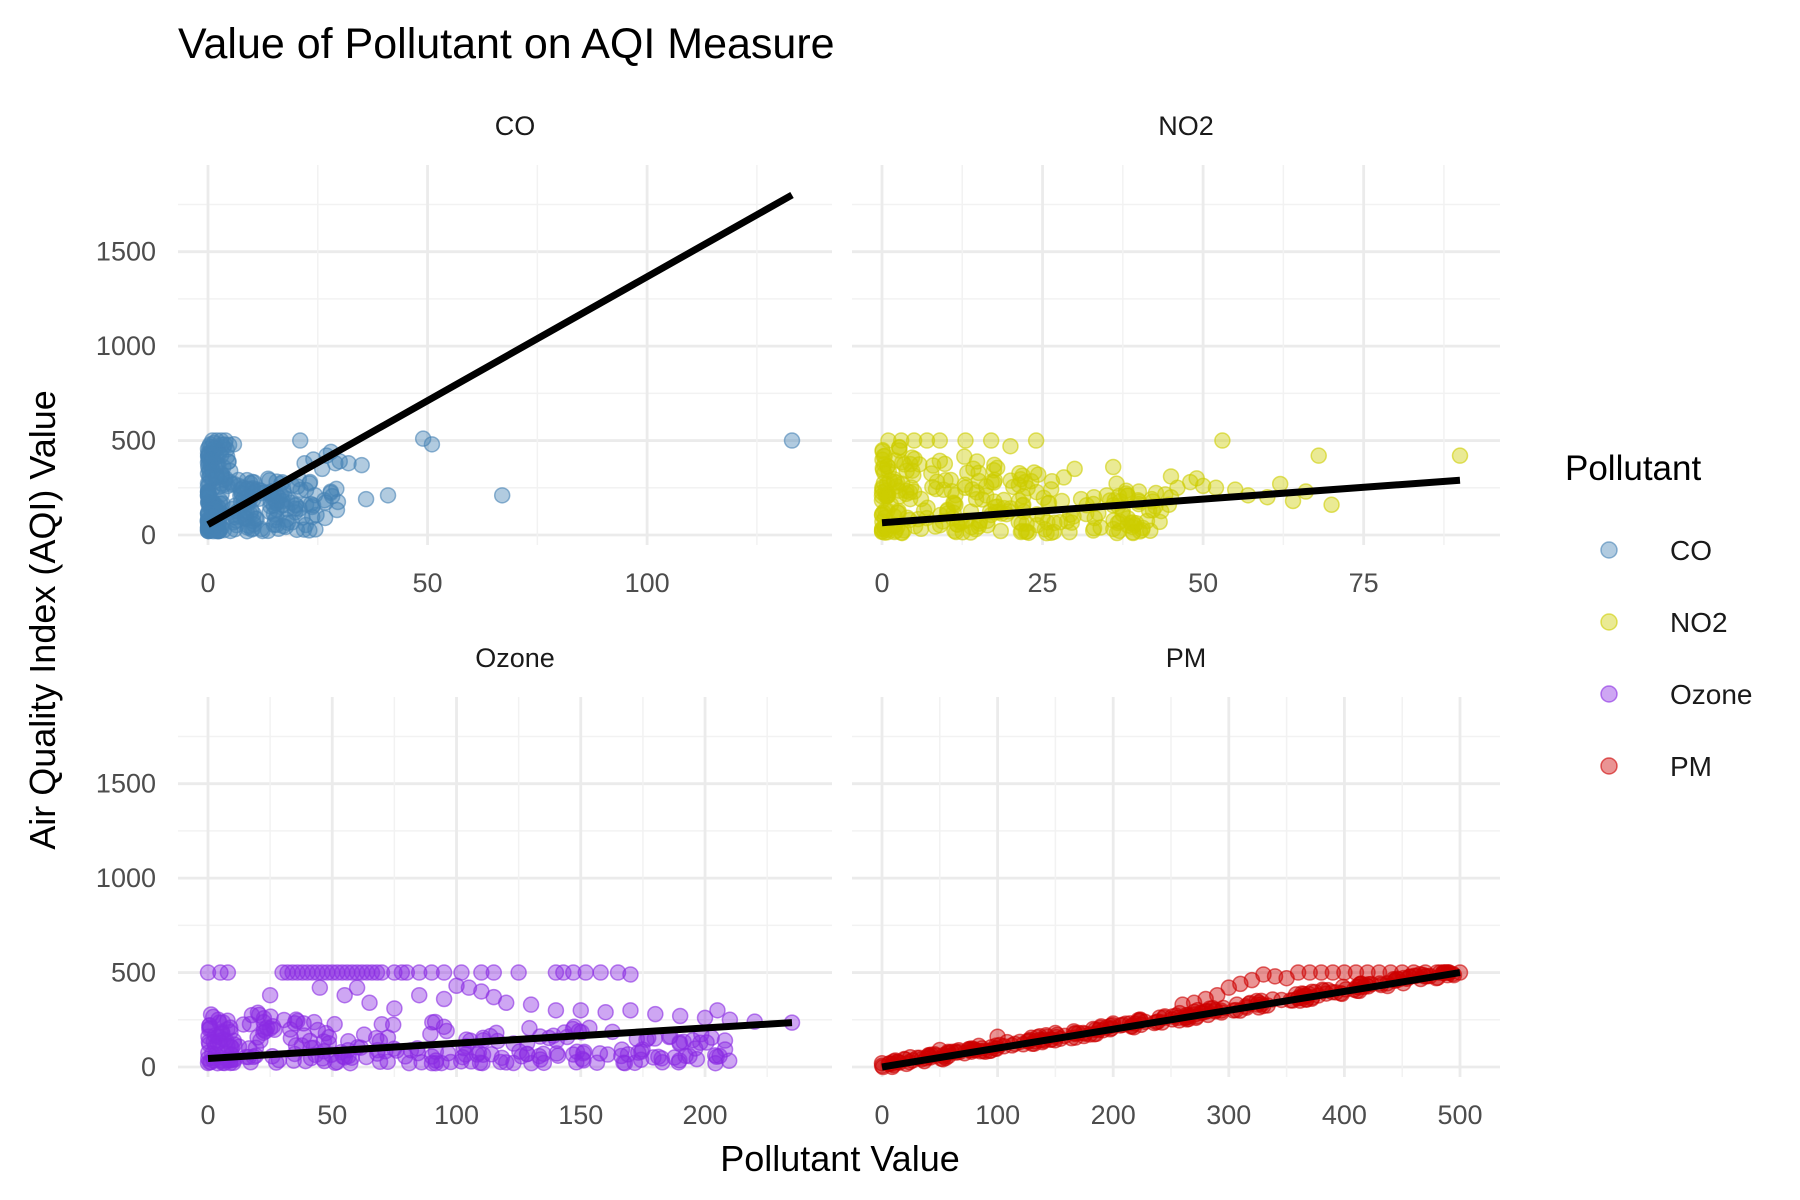 The image size is (1800, 1200). What do you see at coordinates (1113, 1115) in the screenshot?
I see `x-tick-label: 200` at bounding box center [1113, 1115].